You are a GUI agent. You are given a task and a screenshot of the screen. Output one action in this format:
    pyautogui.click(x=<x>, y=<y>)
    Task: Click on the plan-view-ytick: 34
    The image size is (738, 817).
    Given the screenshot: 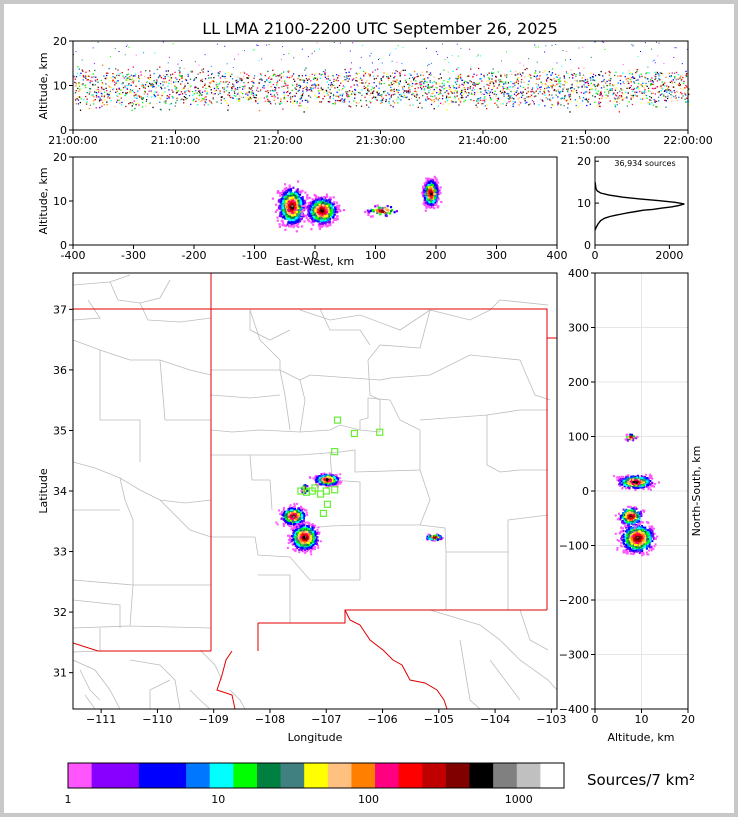 What is the action you would take?
    pyautogui.click(x=60, y=491)
    